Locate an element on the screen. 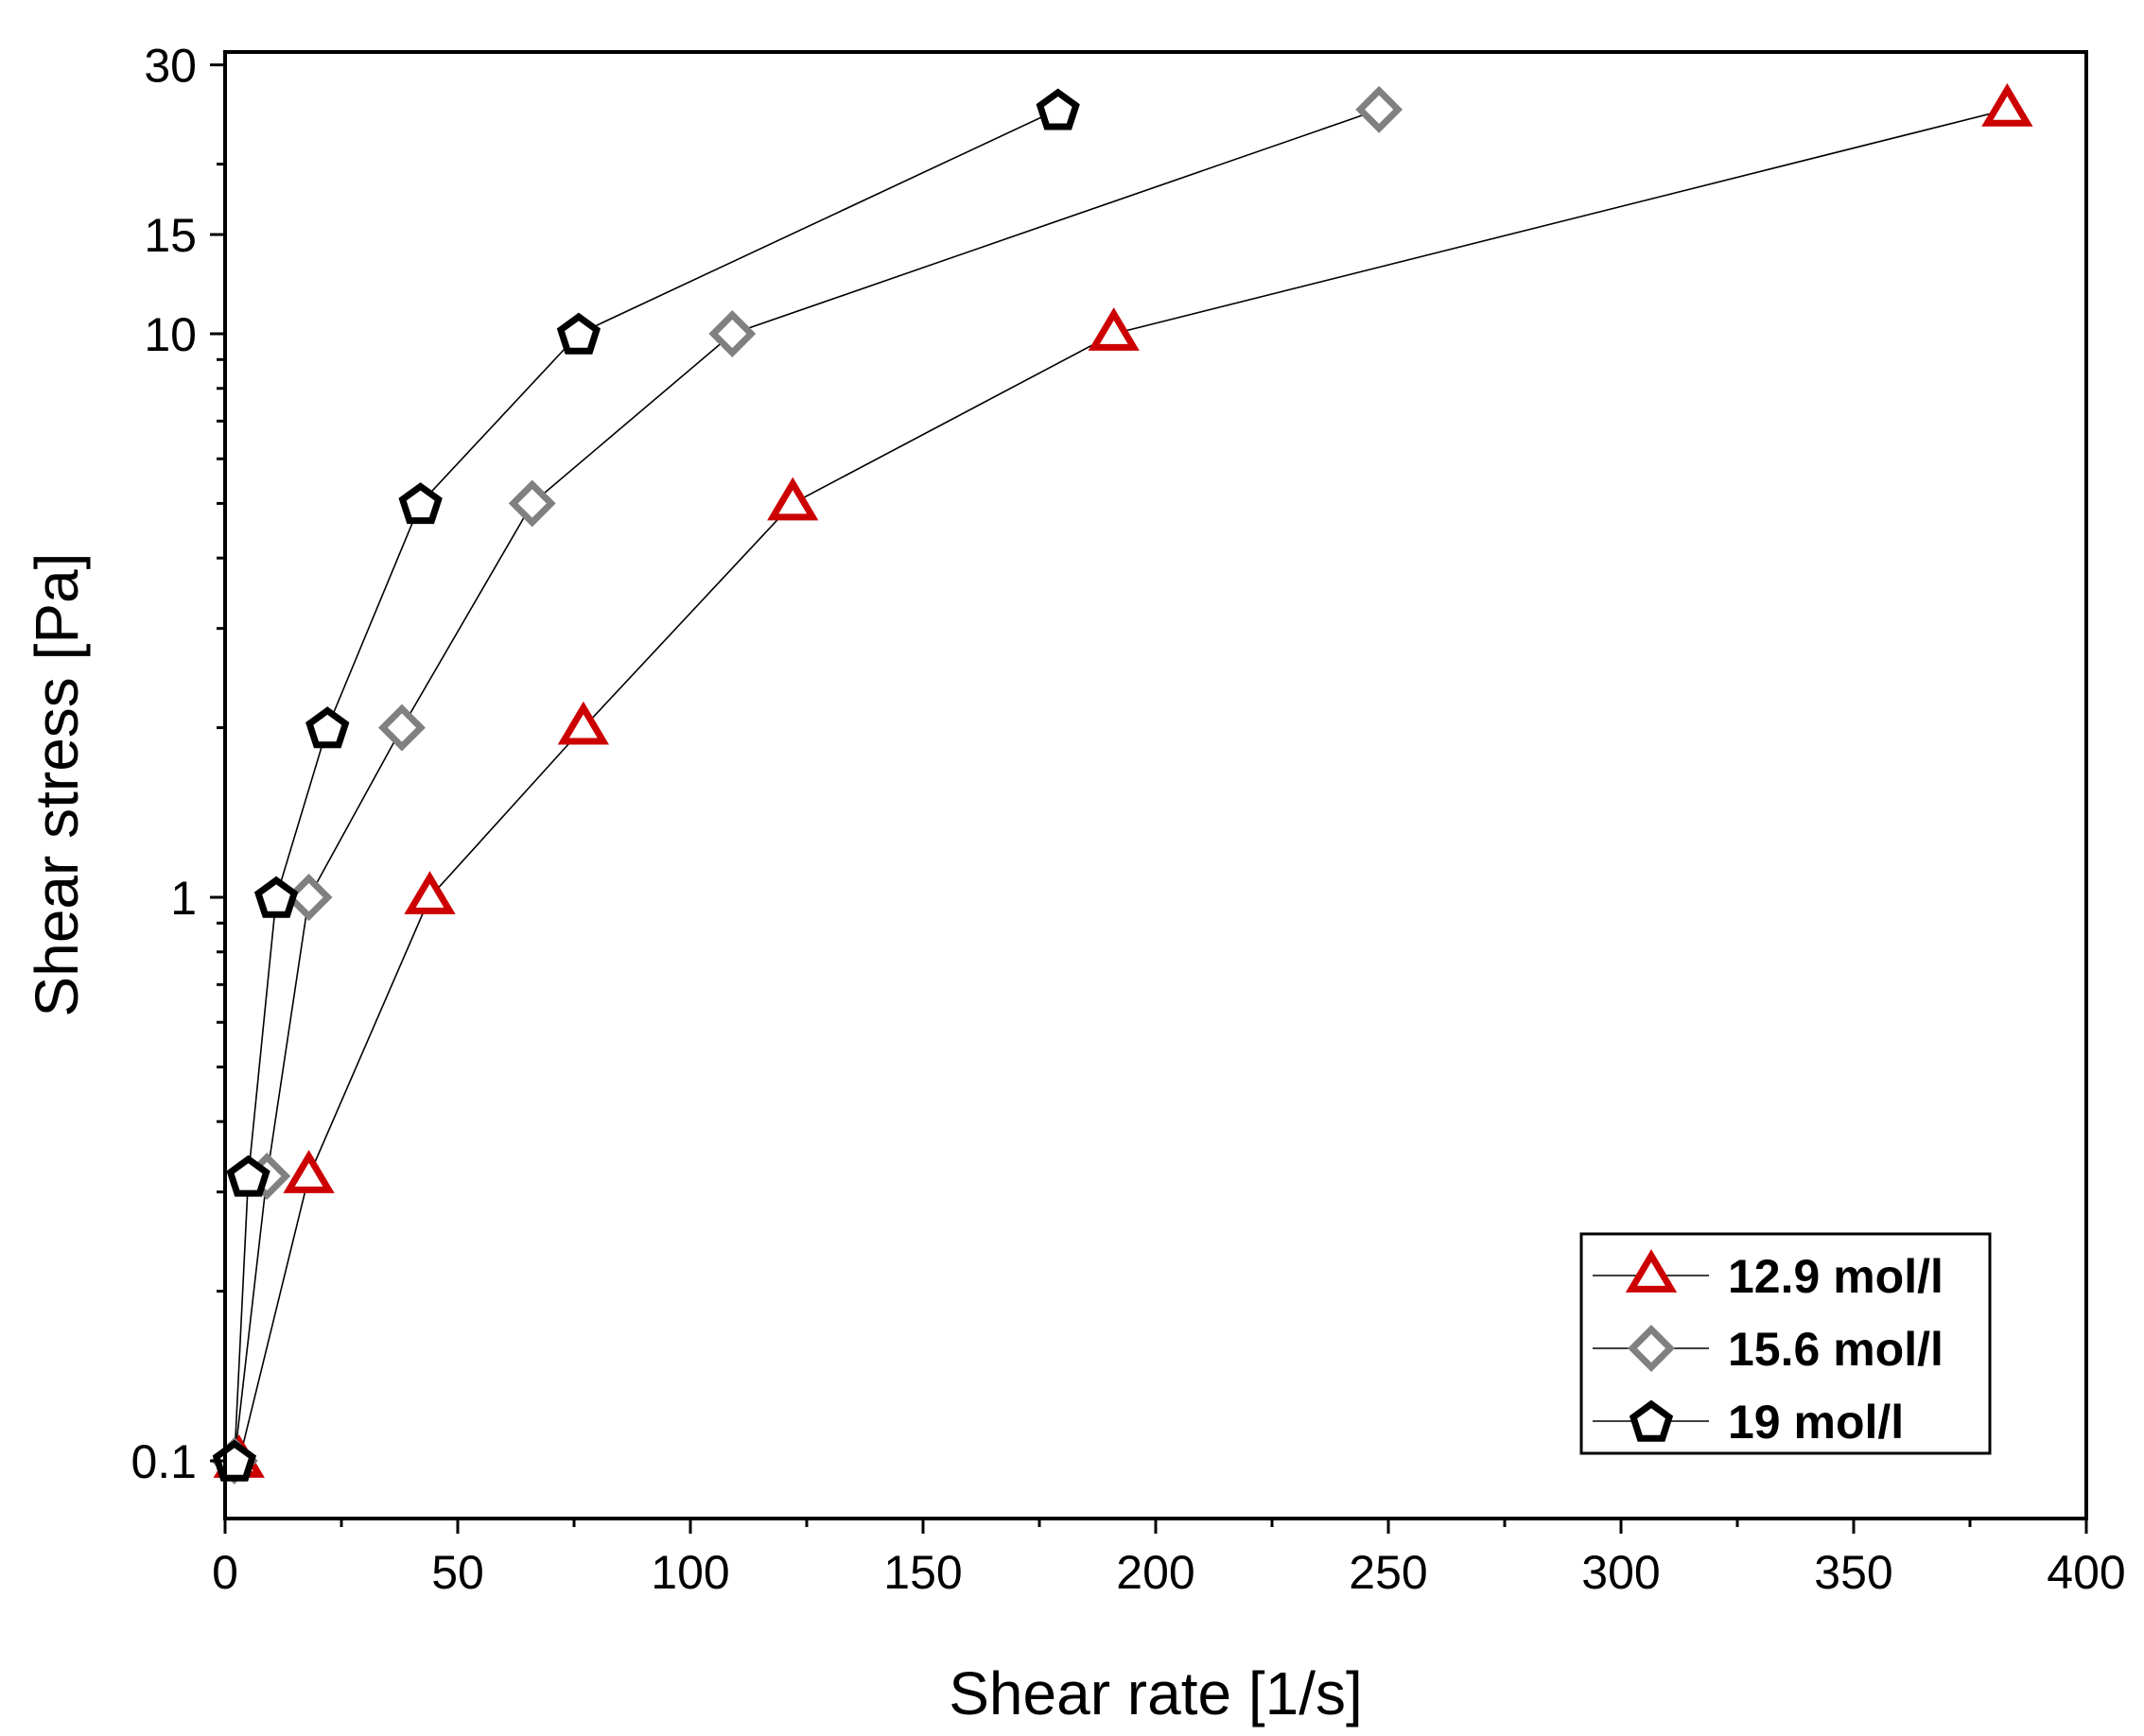 This screenshot has width=2144, height=1736. y-tick-label: 1 is located at coordinates (183, 898).